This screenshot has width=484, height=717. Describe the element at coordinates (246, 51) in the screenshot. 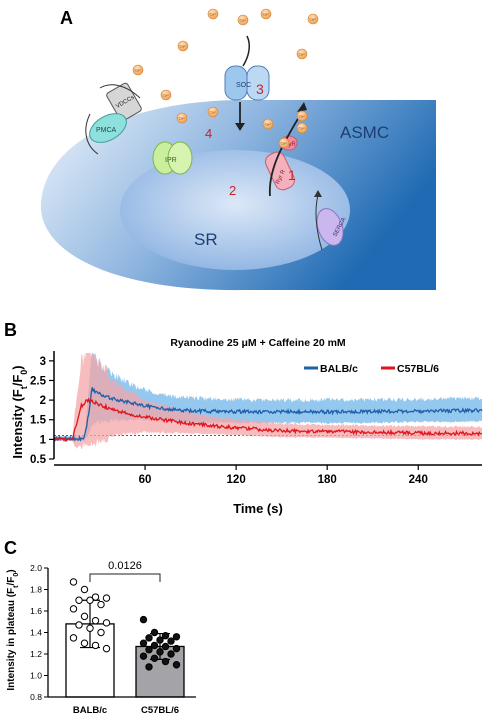

I see `soc-entry-line` at that location.